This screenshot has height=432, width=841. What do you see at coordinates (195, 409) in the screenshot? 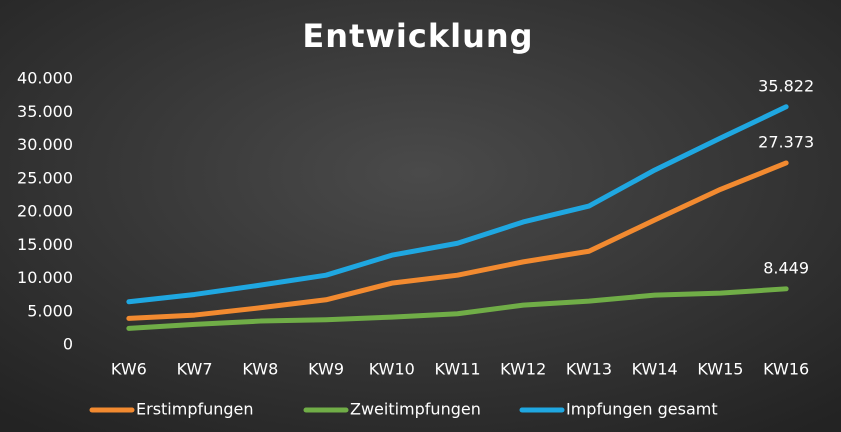
I see `legend-label: Erstimpfungen` at bounding box center [195, 409].